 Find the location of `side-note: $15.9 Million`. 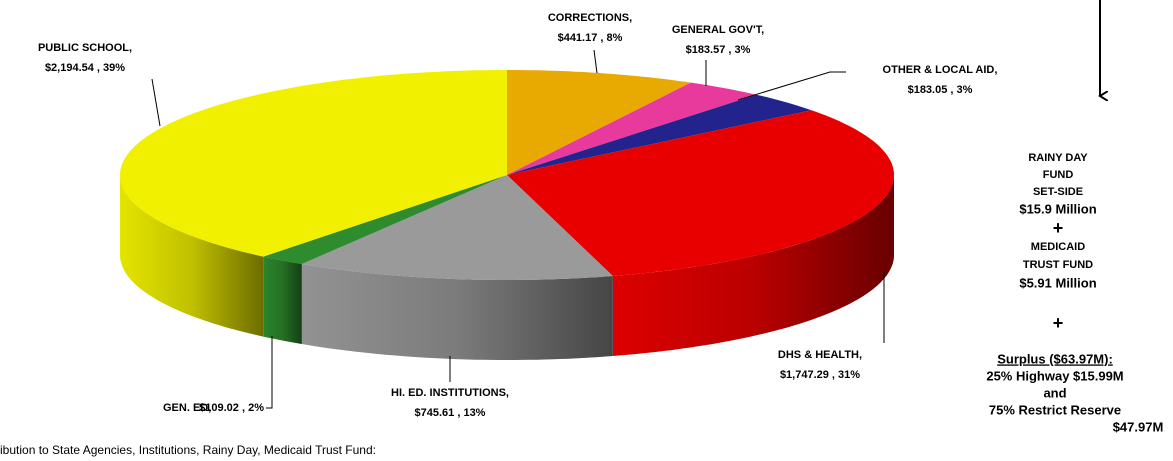

side-note: $15.9 Million is located at coordinates (1057, 208).